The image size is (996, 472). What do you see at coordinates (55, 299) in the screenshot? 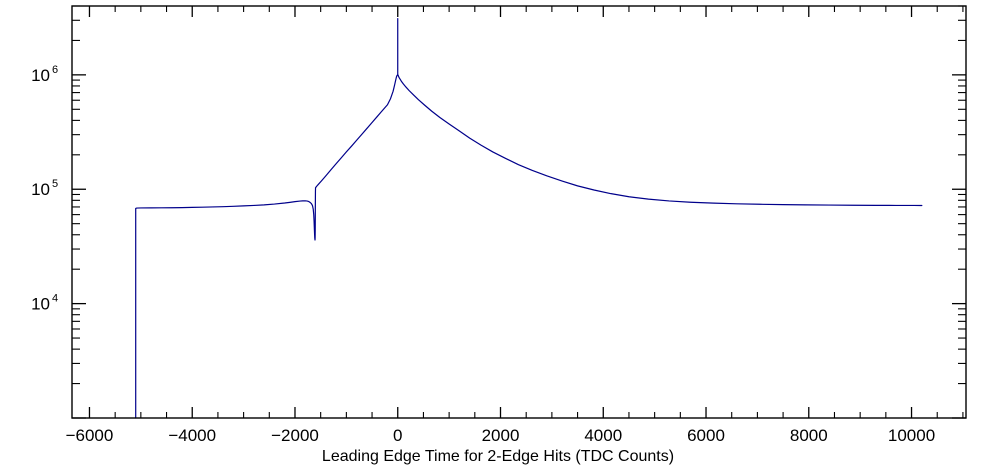
I see `y-tick-exponent: 4` at bounding box center [55, 299].